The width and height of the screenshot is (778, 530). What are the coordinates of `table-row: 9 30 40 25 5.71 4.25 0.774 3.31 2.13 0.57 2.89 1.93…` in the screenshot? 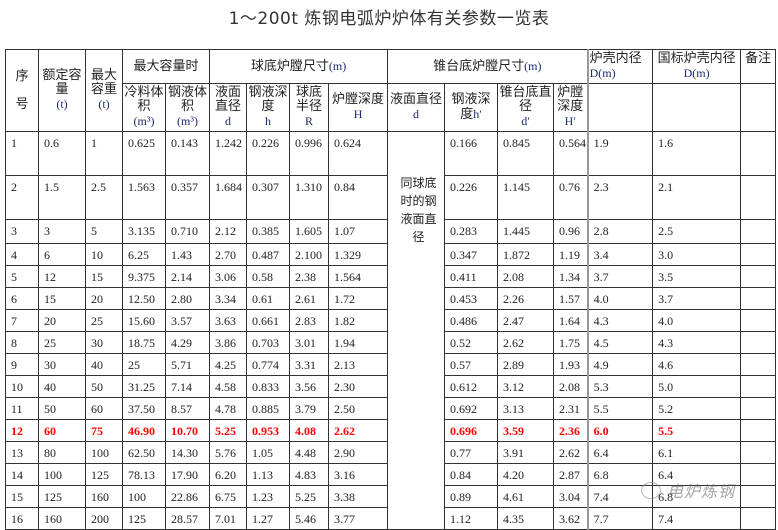 It's located at (391, 364).